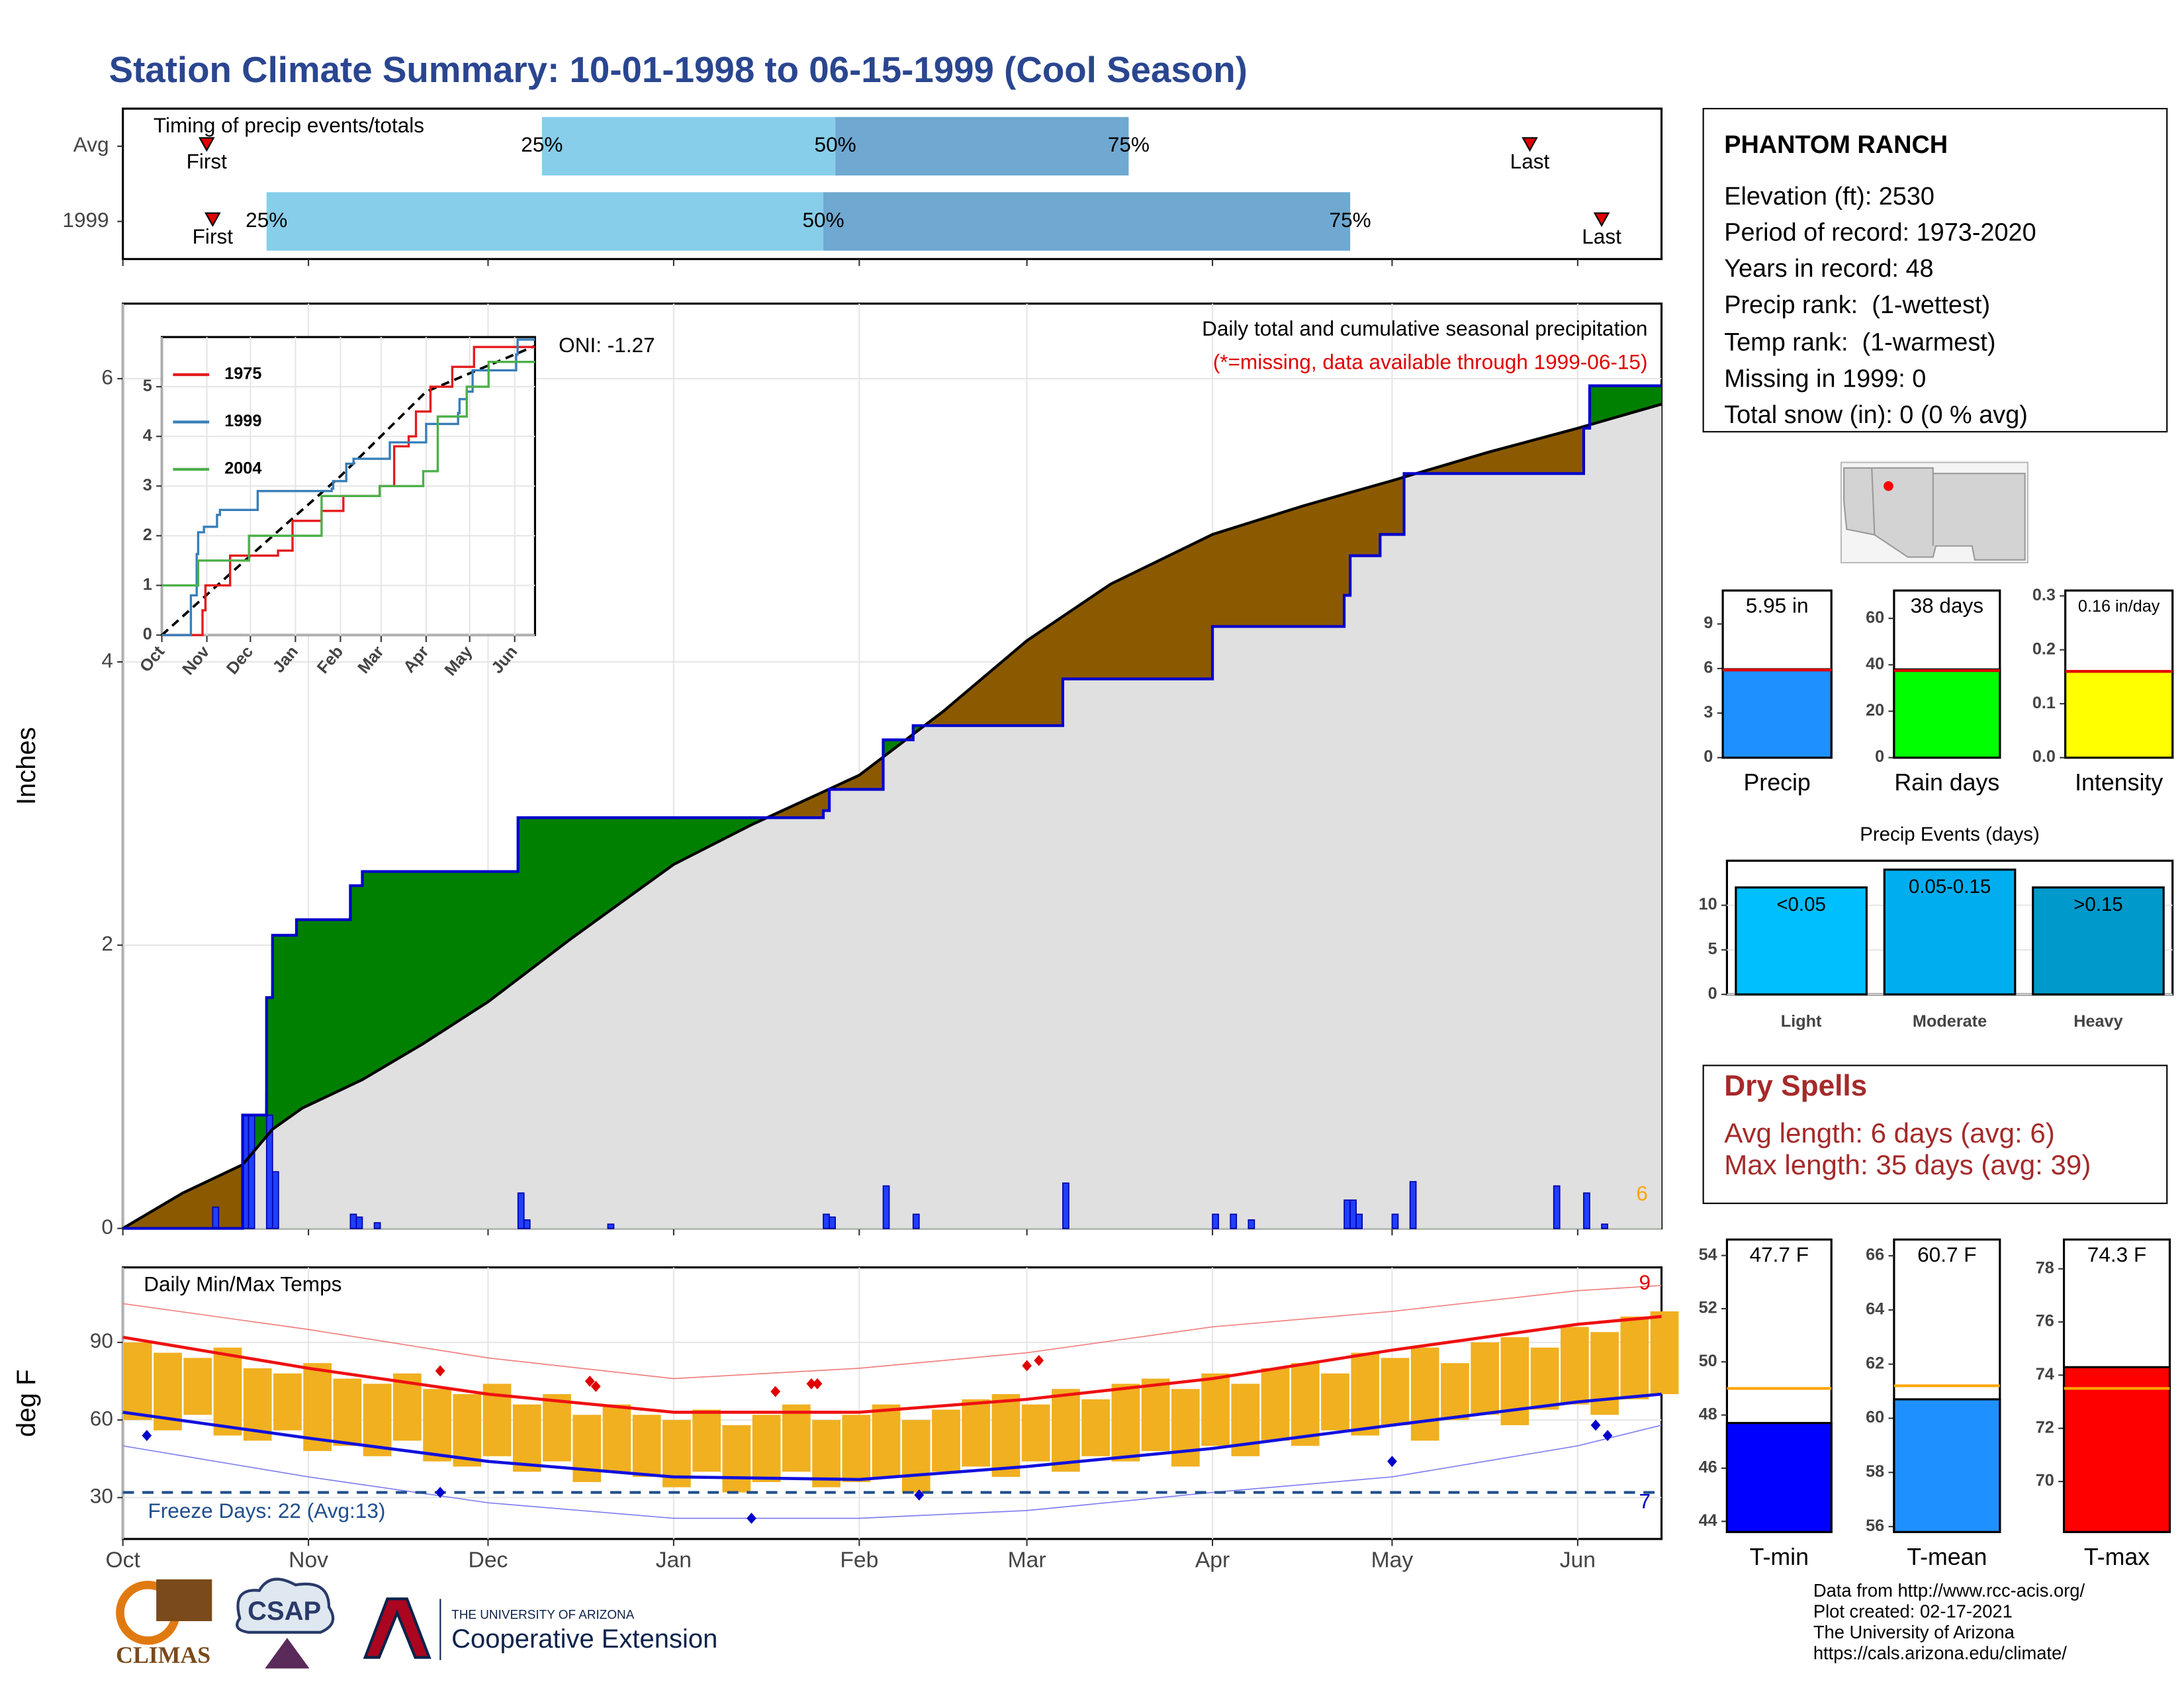 The image size is (2184, 1688). What do you see at coordinates (2098, 904) in the screenshot?
I see `bin-label: >0.15` at bounding box center [2098, 904].